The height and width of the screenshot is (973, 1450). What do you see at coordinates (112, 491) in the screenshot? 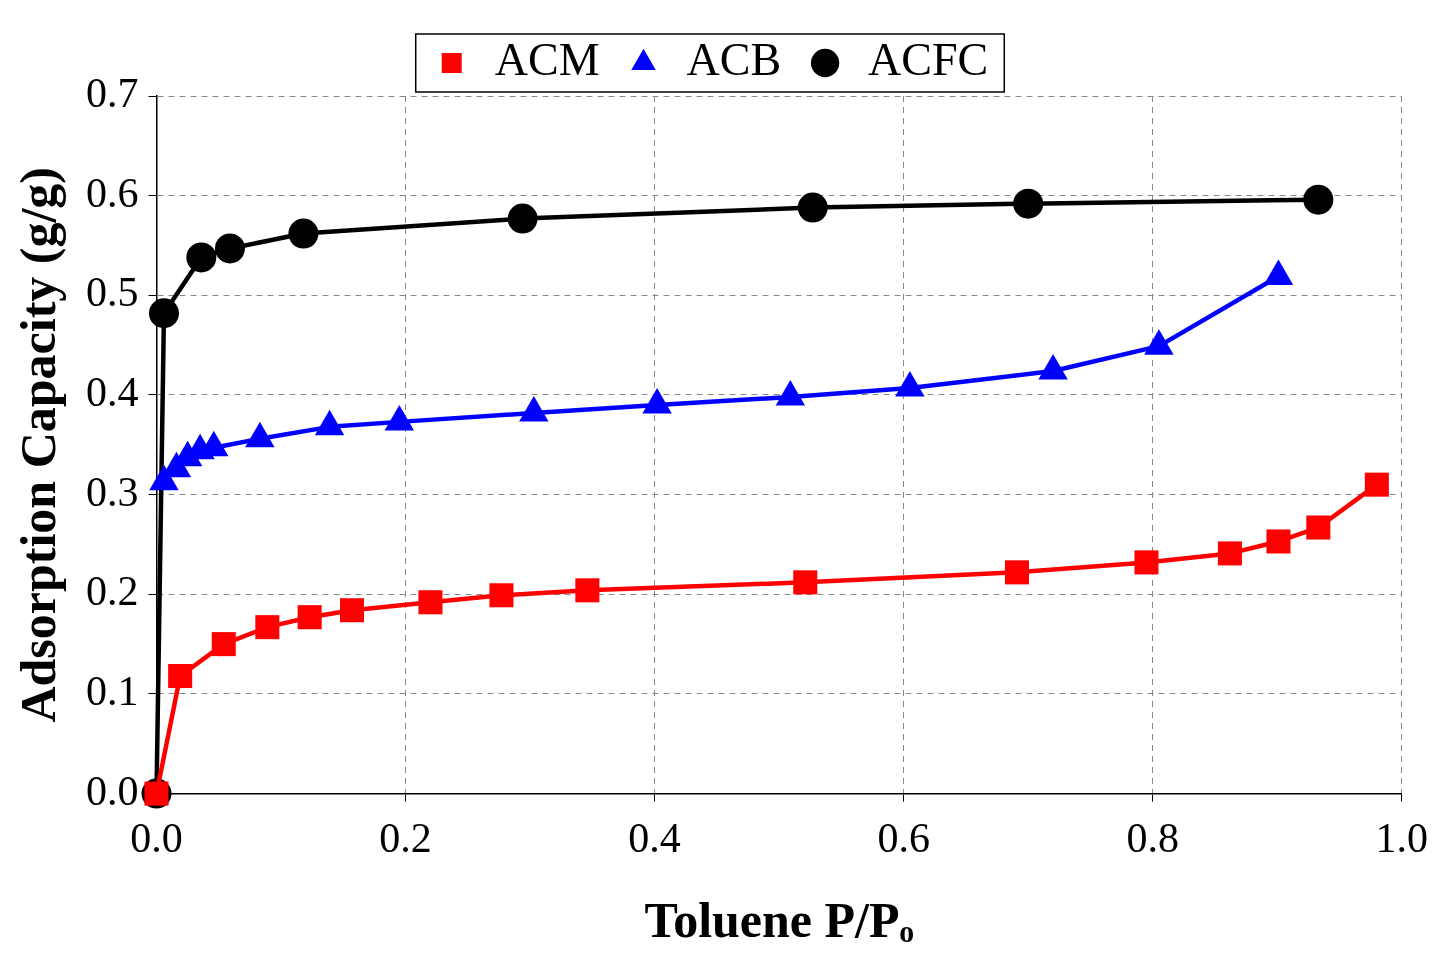
I see `y-tick-label: 0.3` at bounding box center [112, 491].